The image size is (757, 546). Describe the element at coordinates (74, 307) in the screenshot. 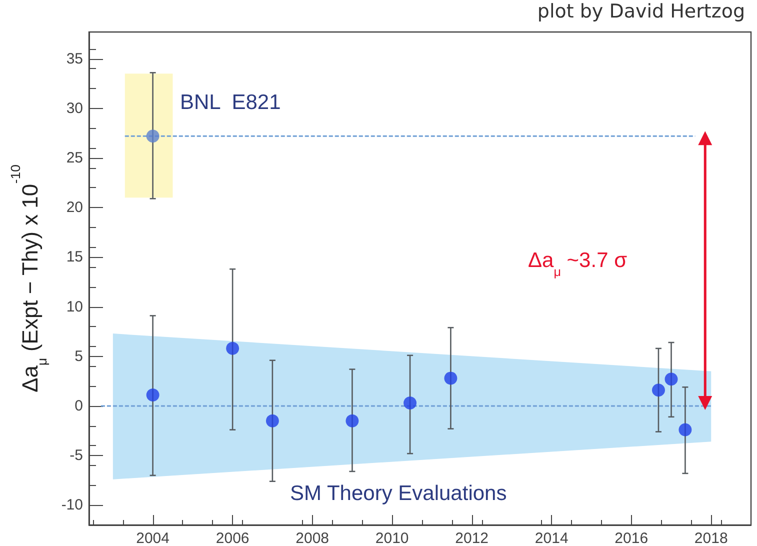

I see `y-tick-label: 10` at that location.